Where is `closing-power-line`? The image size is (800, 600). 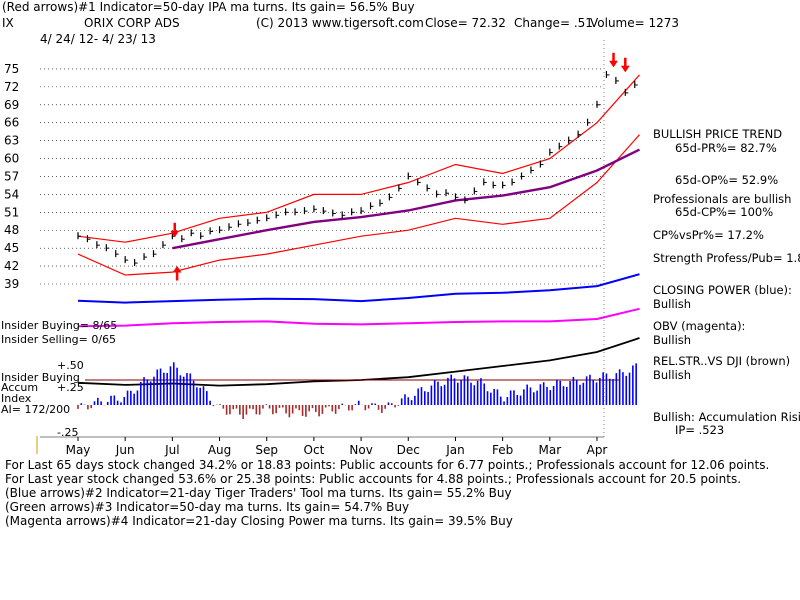 closing-power-line is located at coordinates (358, 288).